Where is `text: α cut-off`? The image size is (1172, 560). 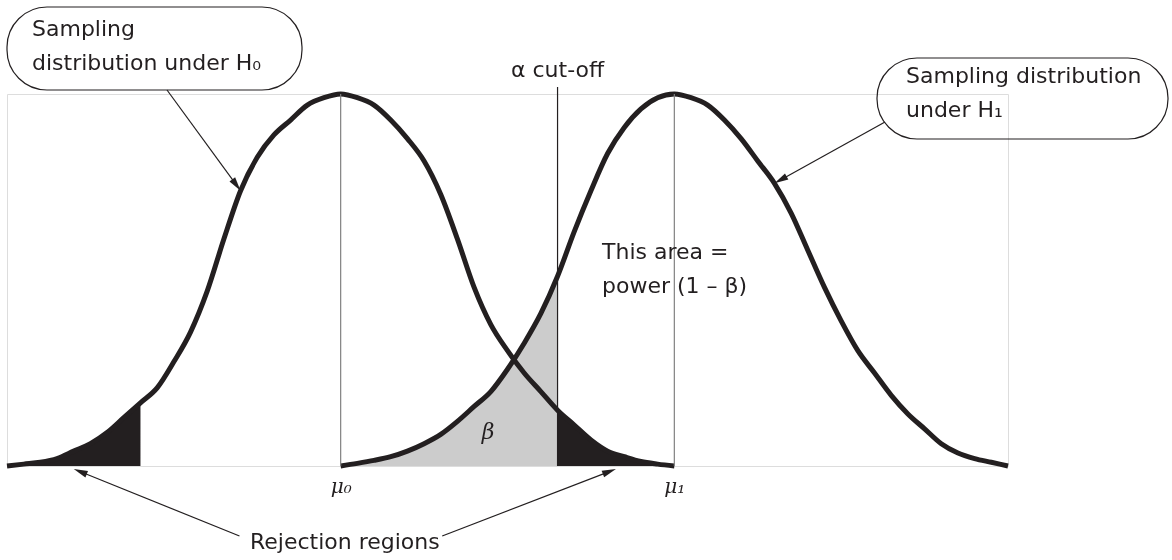
text: α cut-off is located at coordinates (557, 69).